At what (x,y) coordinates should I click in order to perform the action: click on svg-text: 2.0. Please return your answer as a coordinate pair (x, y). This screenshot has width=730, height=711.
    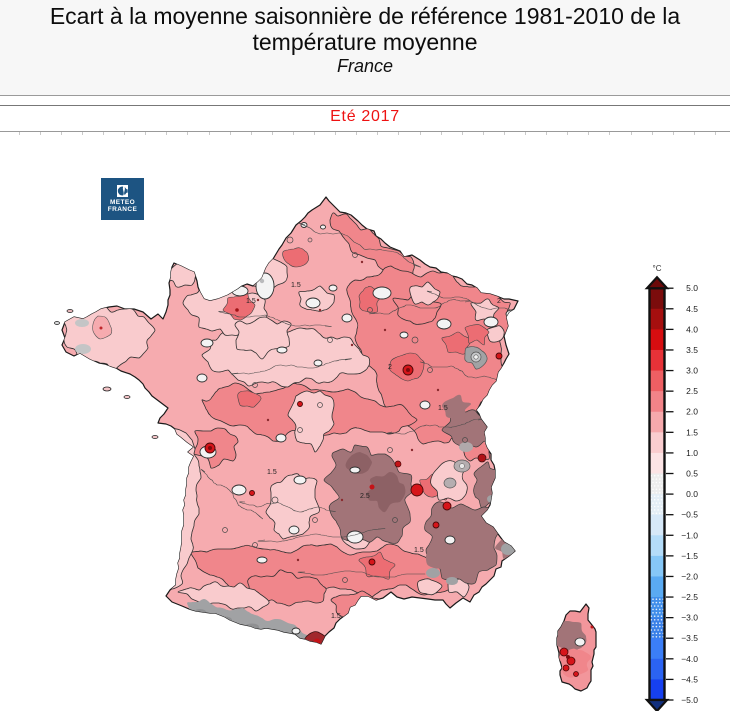
    Looking at the image, I should click on (692, 412).